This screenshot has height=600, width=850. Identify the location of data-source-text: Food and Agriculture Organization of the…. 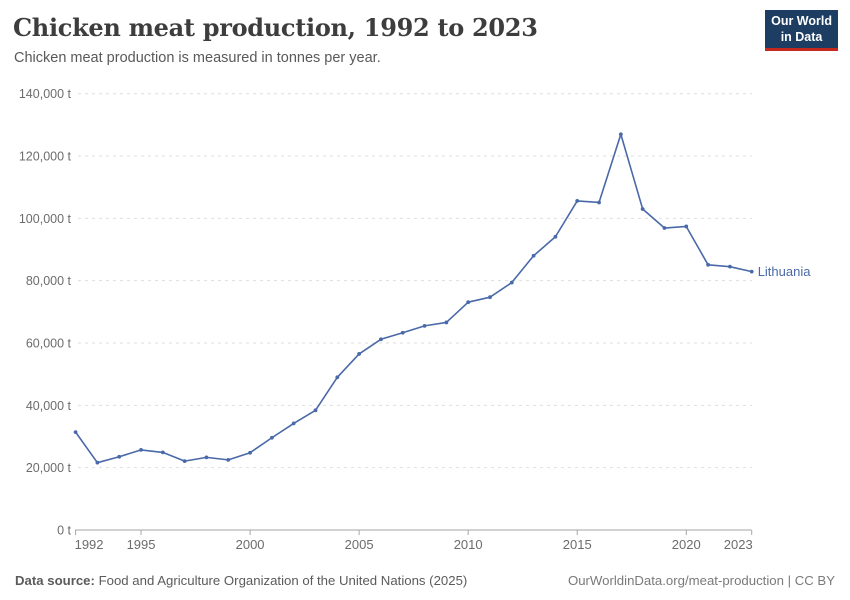
(283, 580).